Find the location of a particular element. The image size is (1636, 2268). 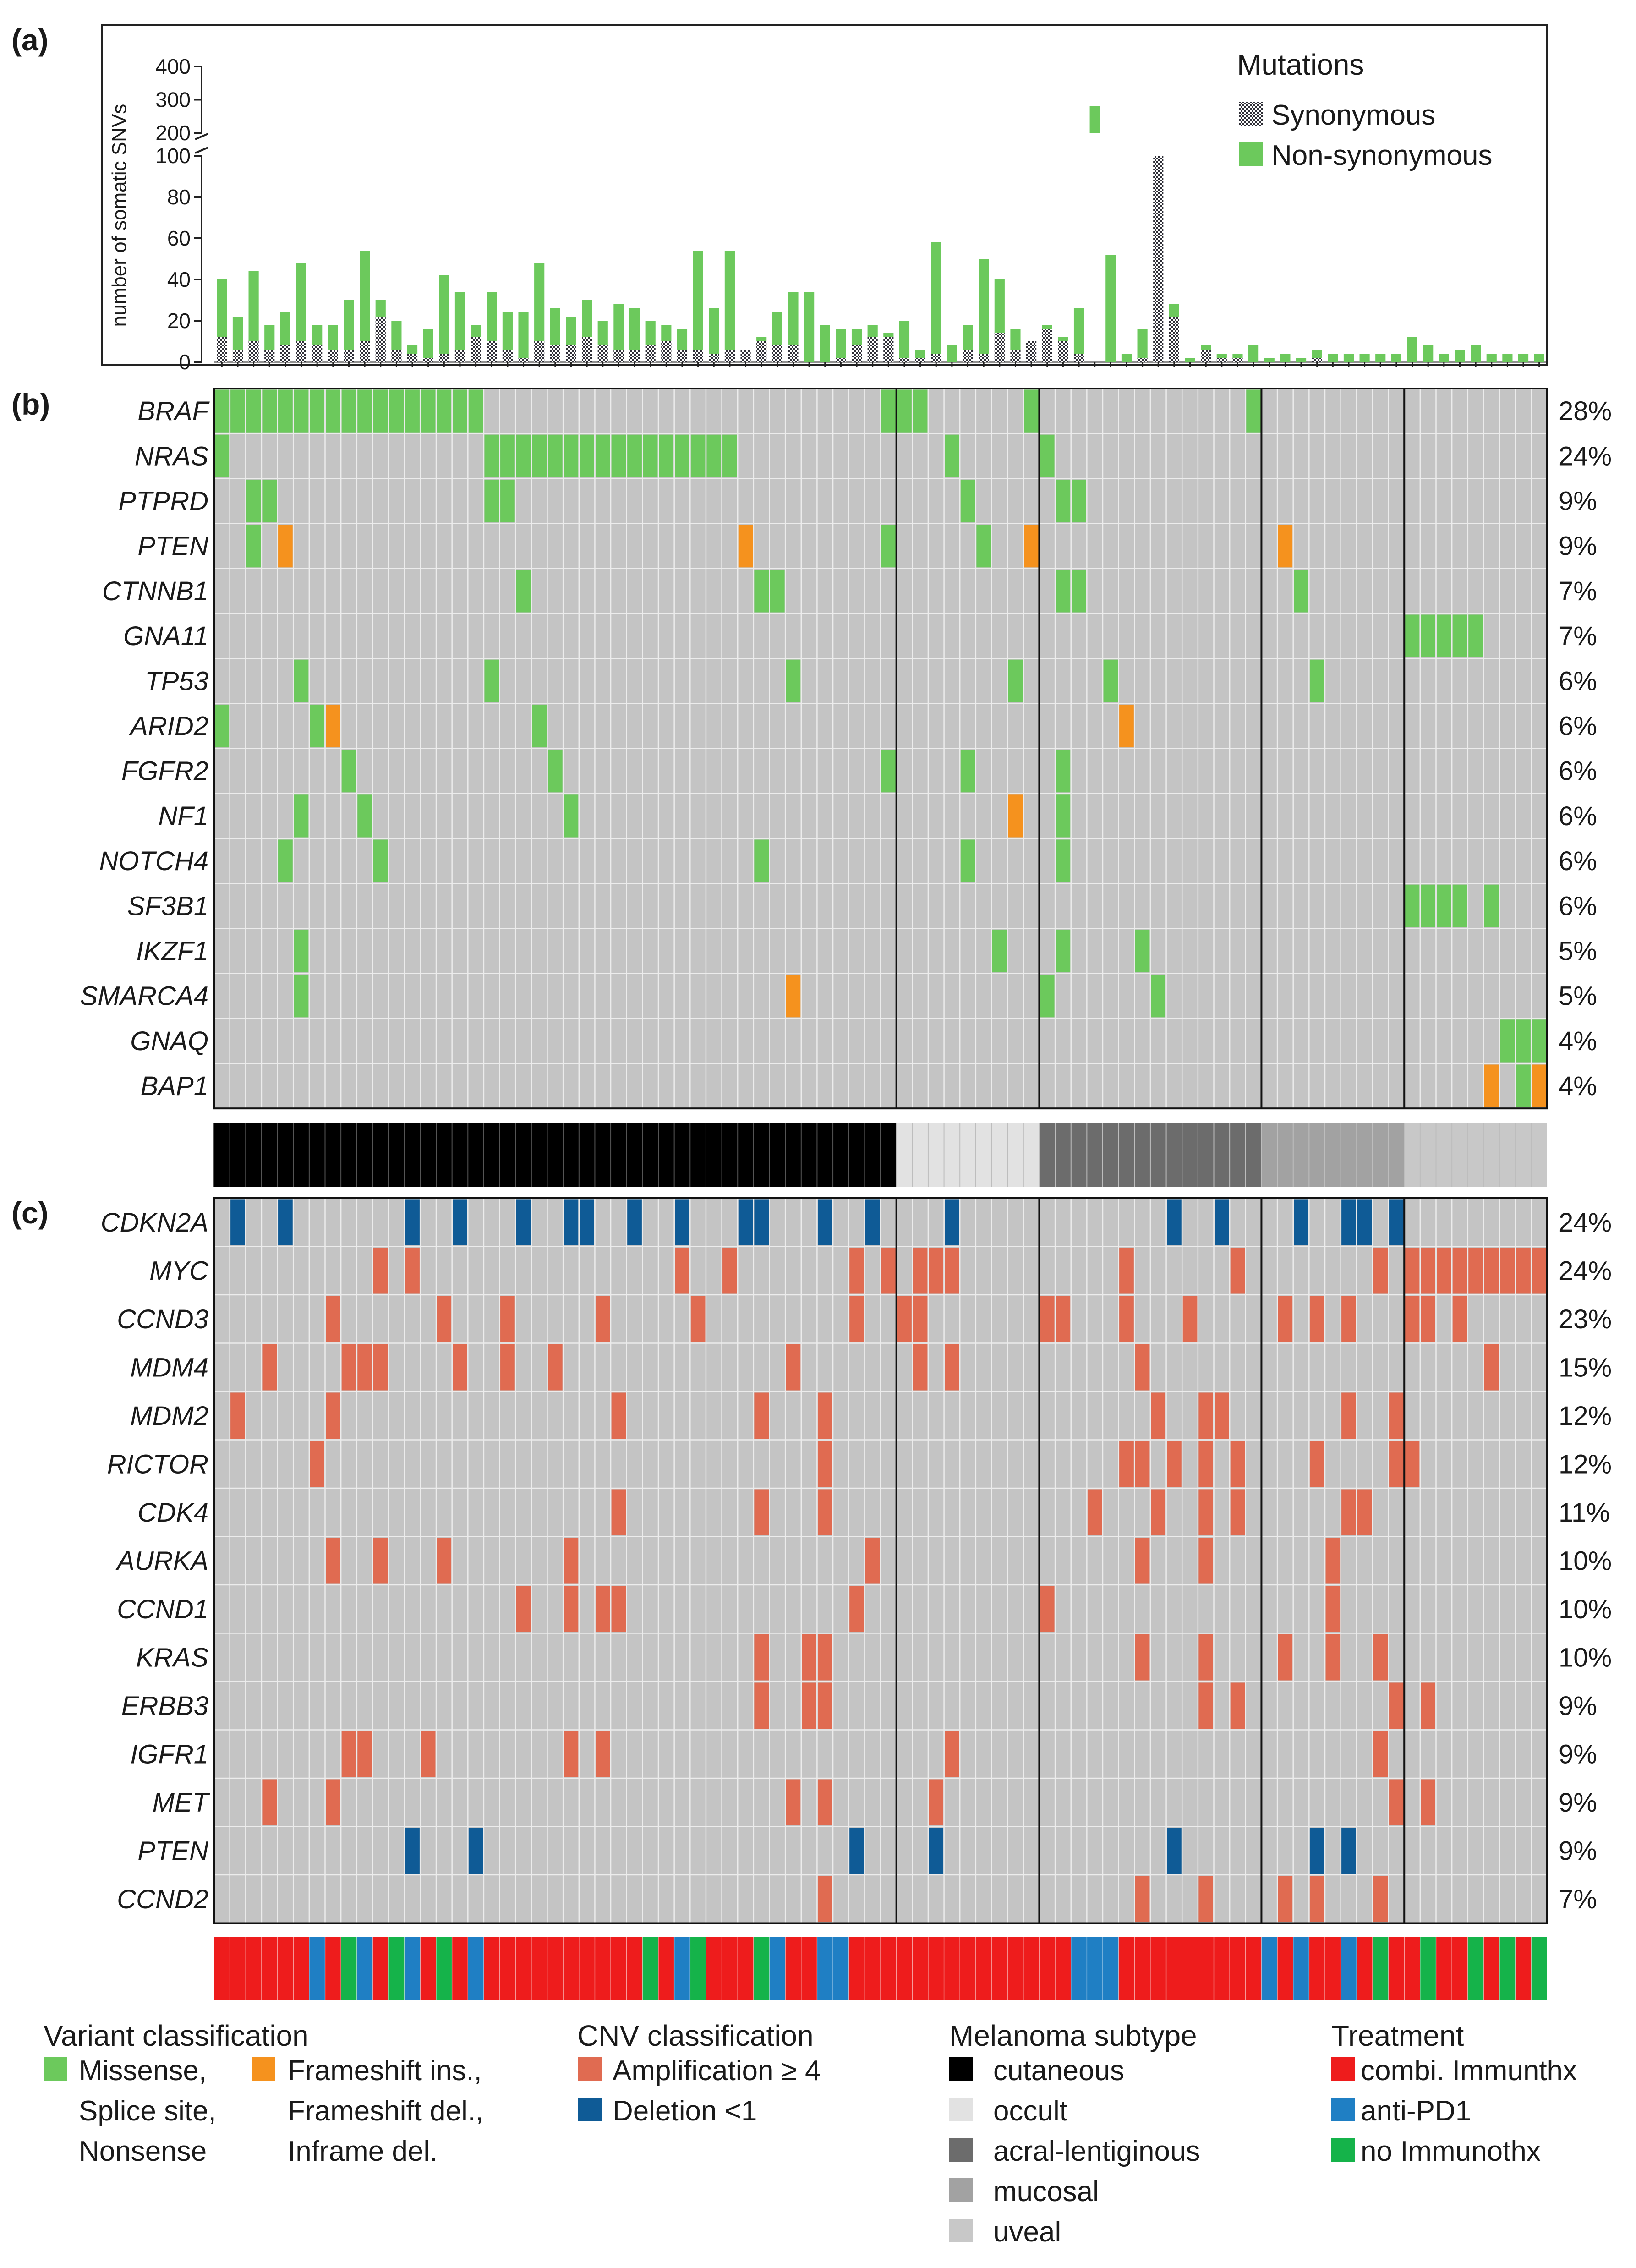

legend-swatch-synonymous is located at coordinates (1251, 114).